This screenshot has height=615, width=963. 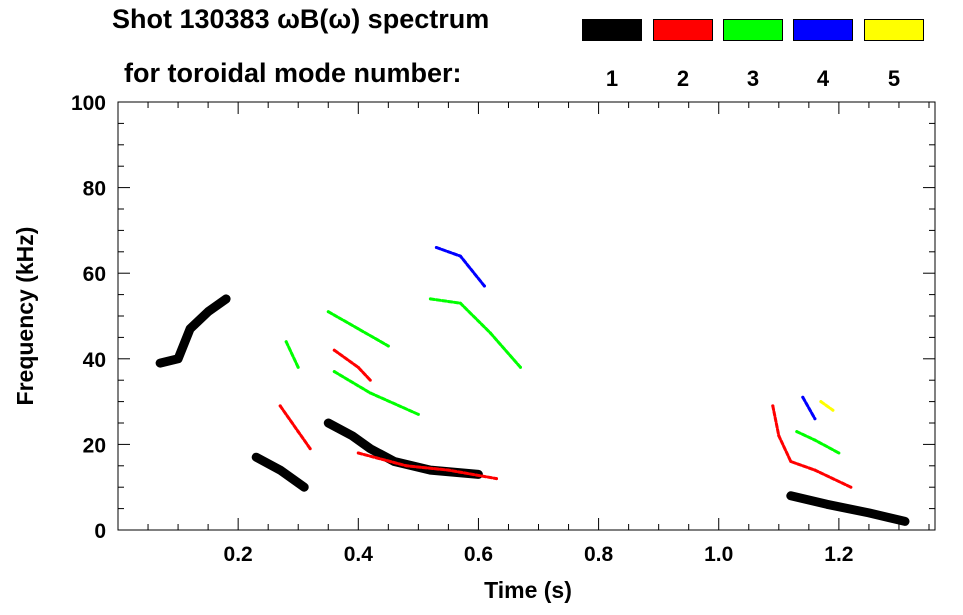 What do you see at coordinates (528, 590) in the screenshot?
I see `x-axis-label: Time (s)` at bounding box center [528, 590].